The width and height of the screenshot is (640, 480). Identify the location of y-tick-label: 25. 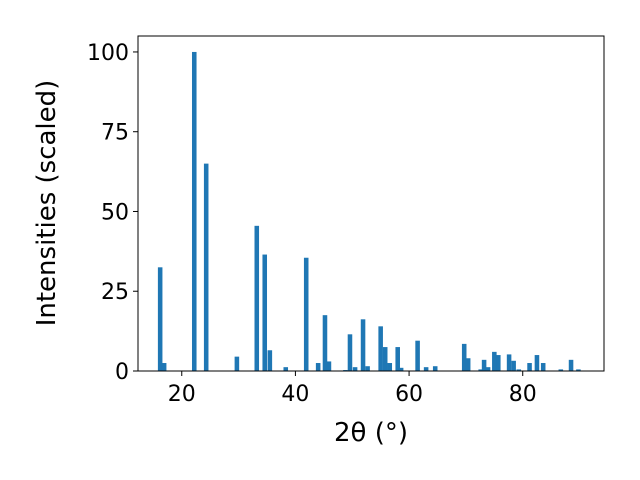
(115, 292).